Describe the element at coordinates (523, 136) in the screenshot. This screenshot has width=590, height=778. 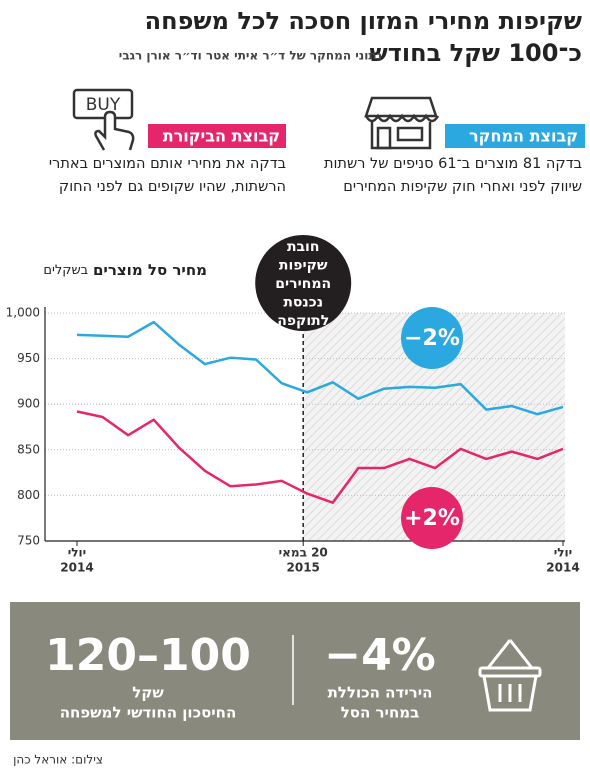
I see `group-label: קבוצת המחקר` at that location.